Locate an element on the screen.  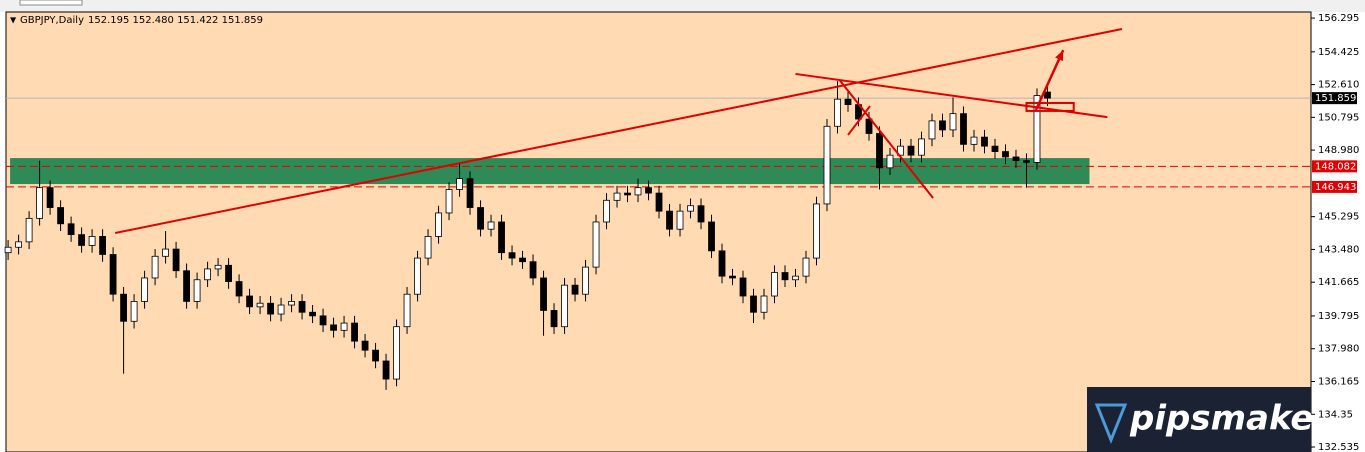
y-tick-label: 145.295 is located at coordinates (1338, 217).